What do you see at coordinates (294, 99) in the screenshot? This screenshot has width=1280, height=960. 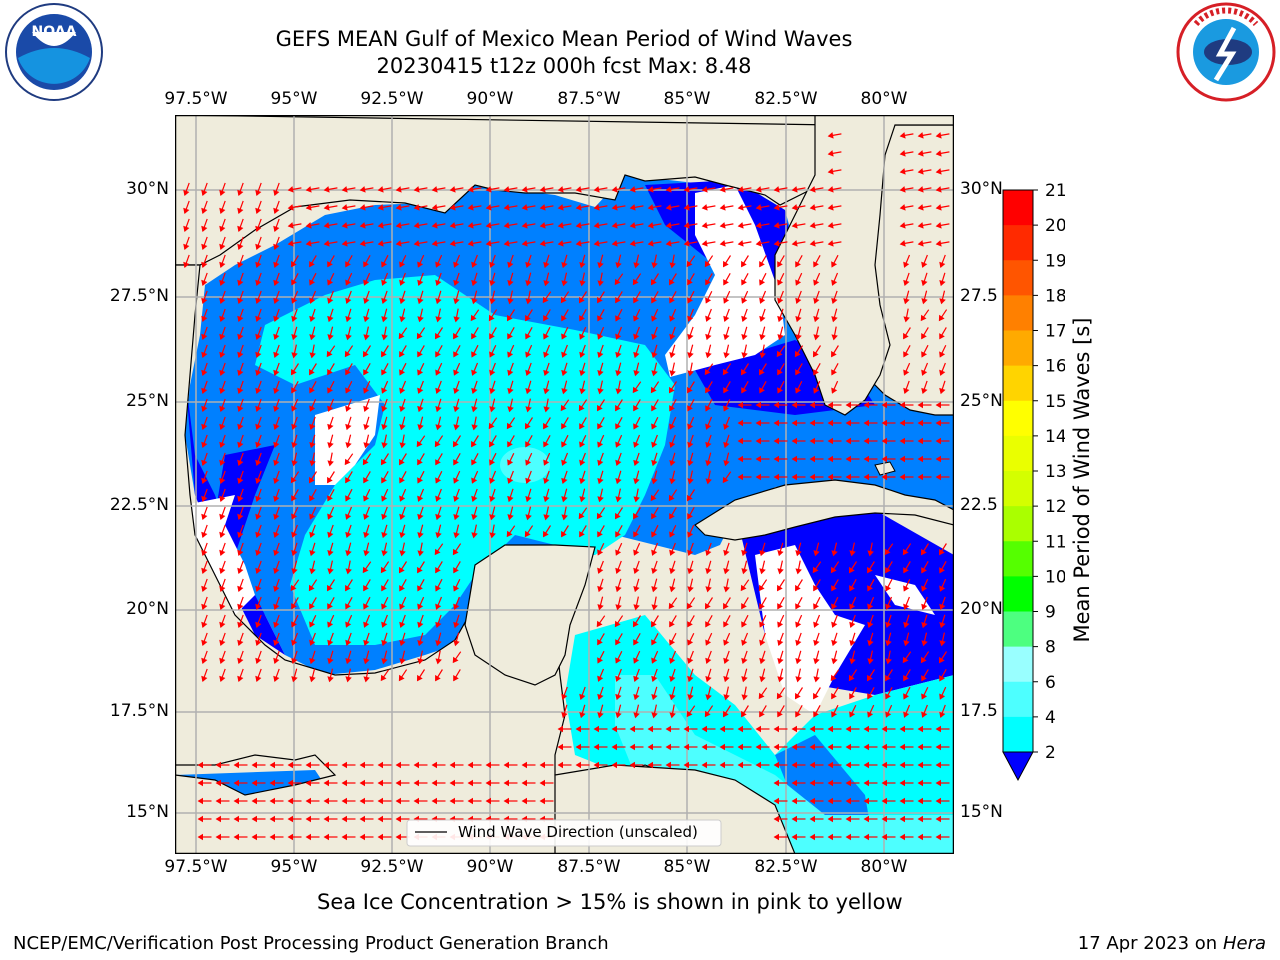 I see `lon-tick-top-1: 95°W` at bounding box center [294, 99].